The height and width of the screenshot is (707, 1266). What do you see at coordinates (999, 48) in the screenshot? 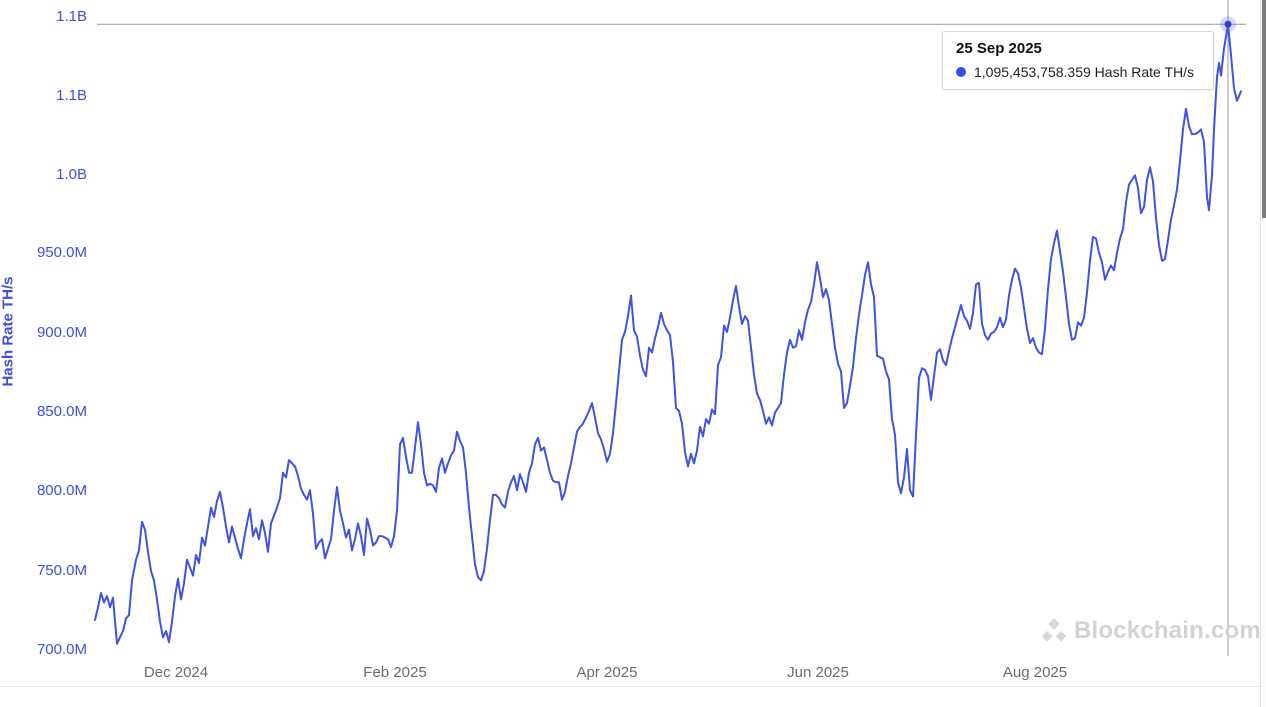
I see `tooltip-date: 25 Sep 2025` at bounding box center [999, 48].